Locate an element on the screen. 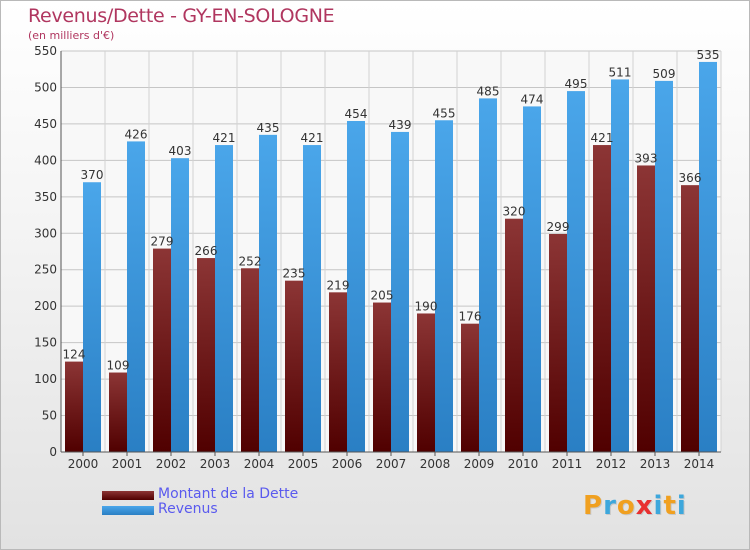  y-tick-label: 300 is located at coordinates (45, 233).